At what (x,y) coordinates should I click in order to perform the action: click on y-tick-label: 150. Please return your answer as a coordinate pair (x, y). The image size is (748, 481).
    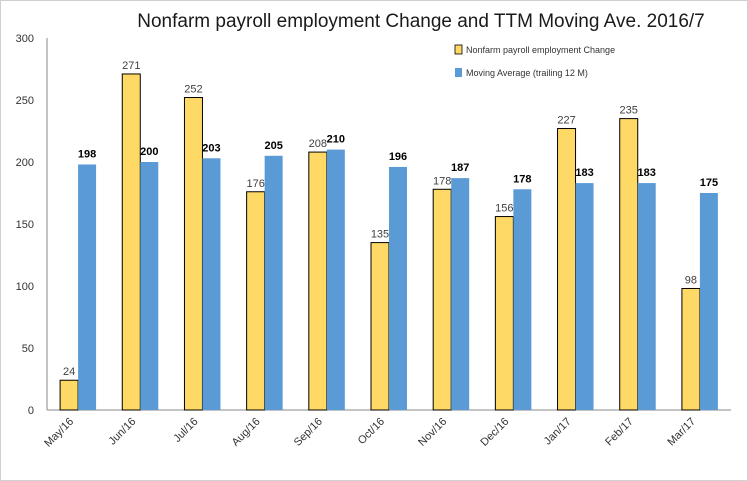
    Looking at the image, I should click on (25, 225).